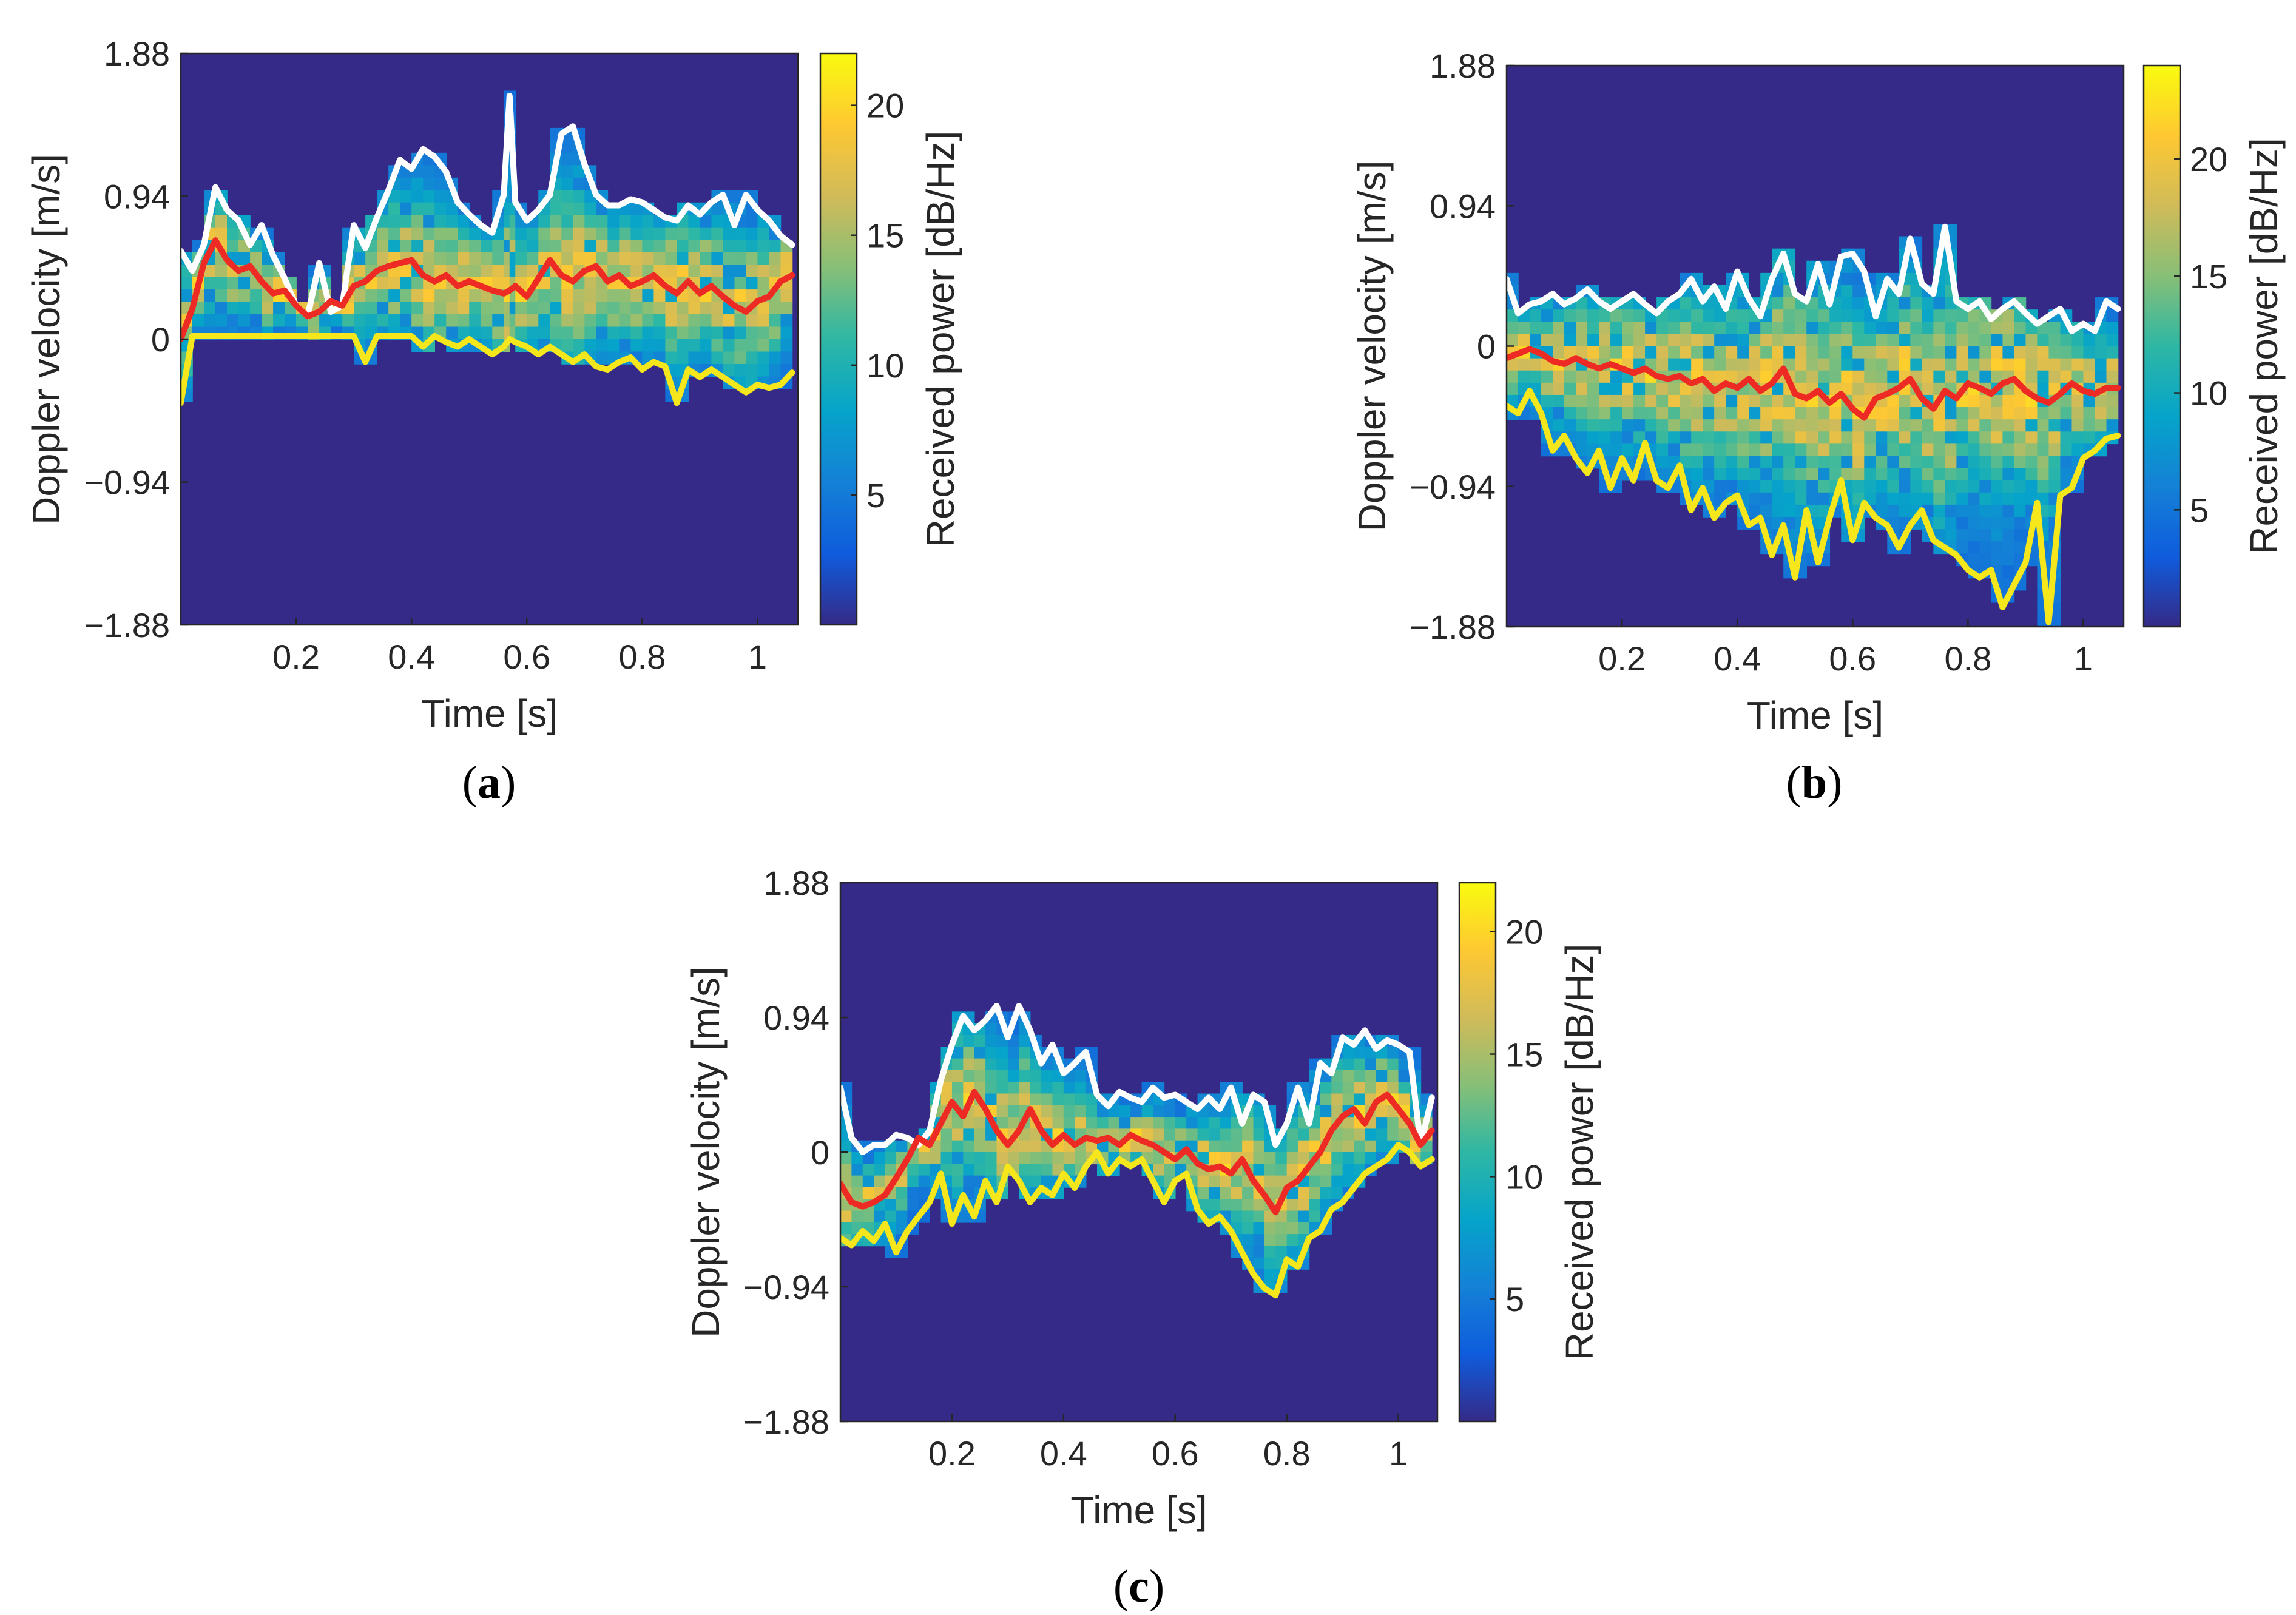 This screenshot has height=1615, width=2296. Describe the element at coordinates (1737, 659) in the screenshot. I see `x-tick-label: 0.4` at that location.